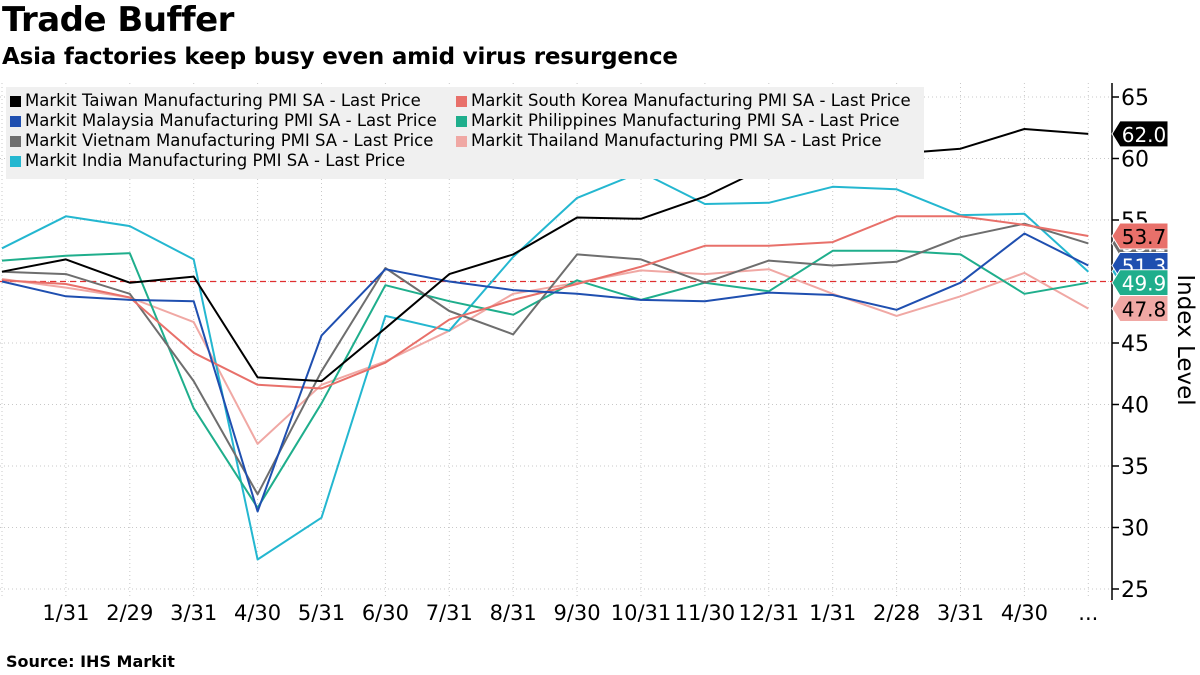 The width and height of the screenshot is (1200, 675). Describe the element at coordinates (1185, 339) in the screenshot. I see `y-axis-title: Index Level` at that location.